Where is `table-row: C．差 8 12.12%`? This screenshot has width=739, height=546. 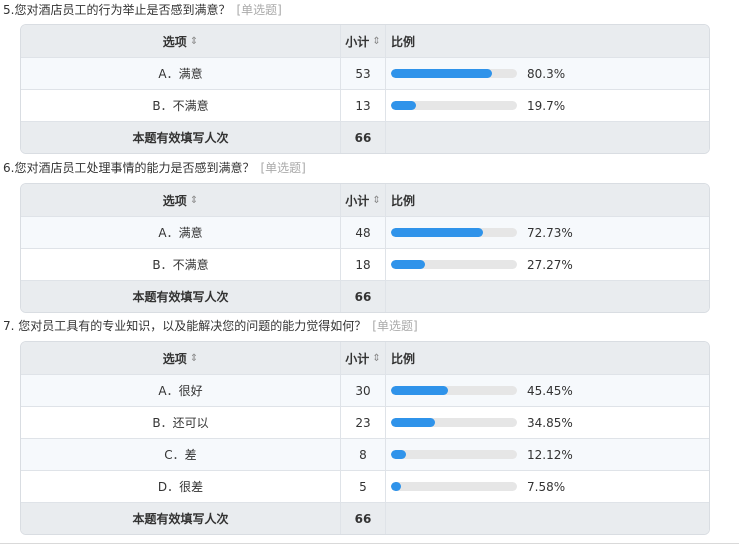
table-row: C．差 8 12.12% is located at coordinates (365, 454).